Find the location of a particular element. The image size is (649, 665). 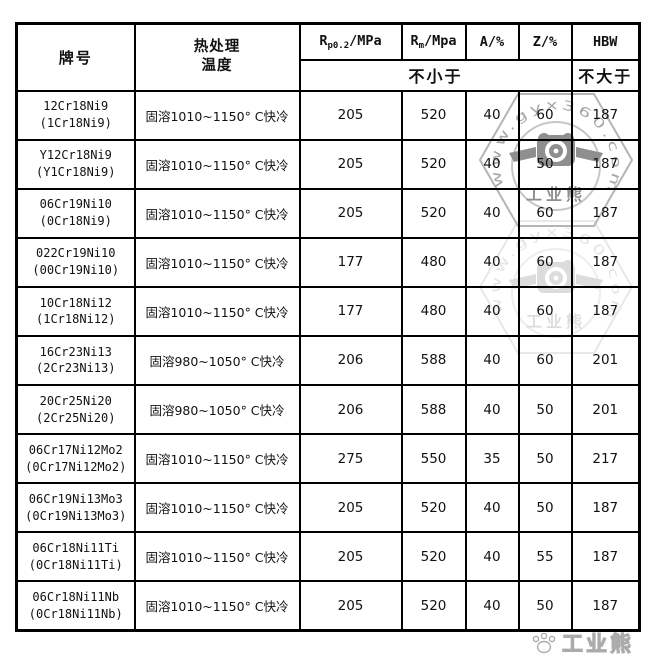

grade-cell: 06Cr19Ni10 (0Cr18Ni9) is located at coordinates (75, 213).